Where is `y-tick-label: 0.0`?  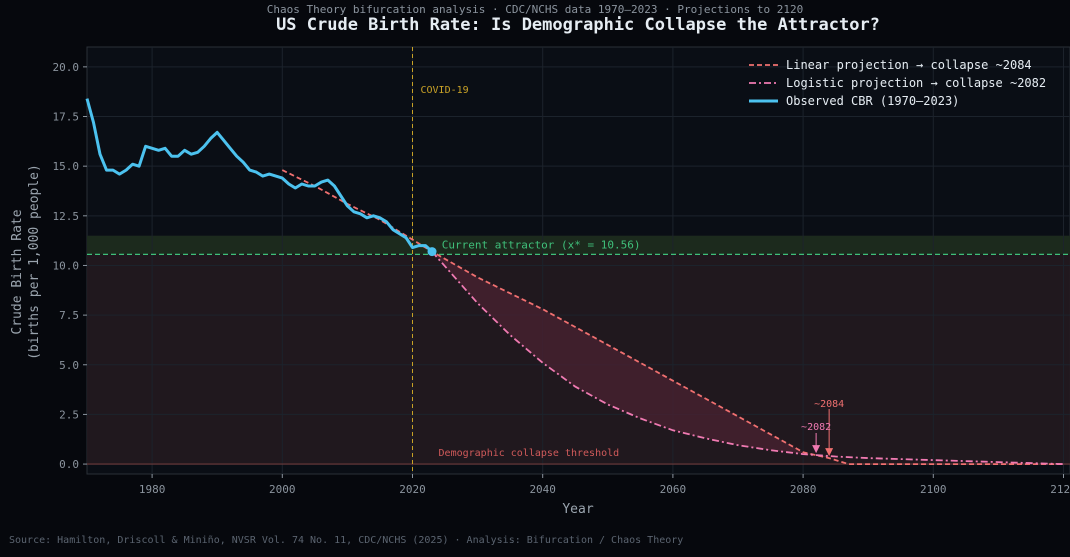
y-tick-label: 0.0 is located at coordinates (69, 464).